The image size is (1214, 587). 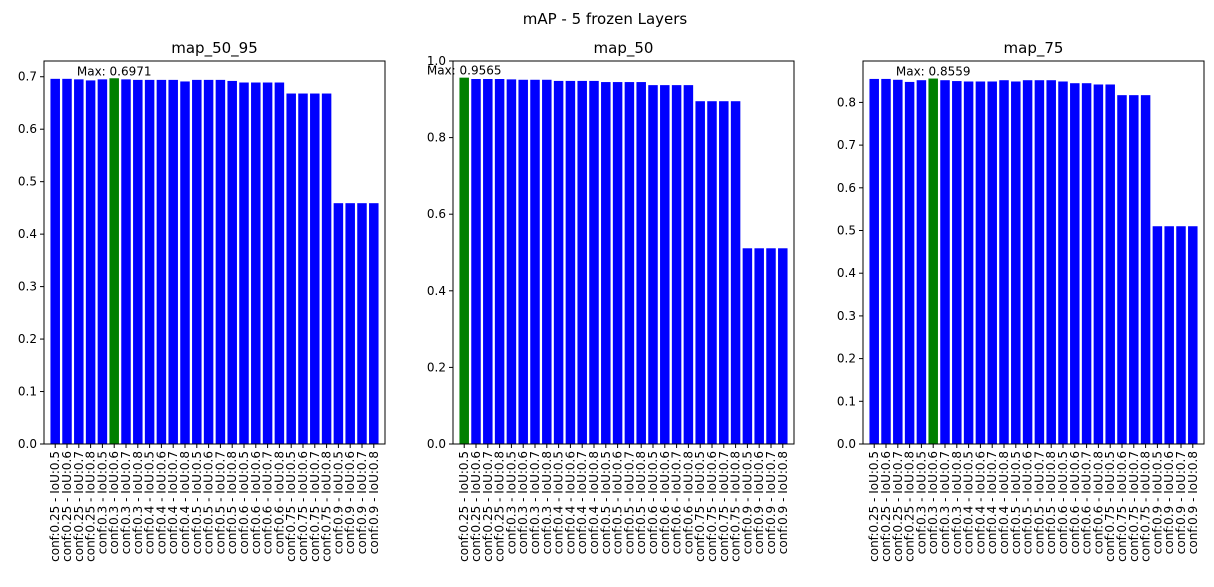 I want to click on x-tick-label: conf:0.9 - IoU:0.6, so click(x=350, y=502).